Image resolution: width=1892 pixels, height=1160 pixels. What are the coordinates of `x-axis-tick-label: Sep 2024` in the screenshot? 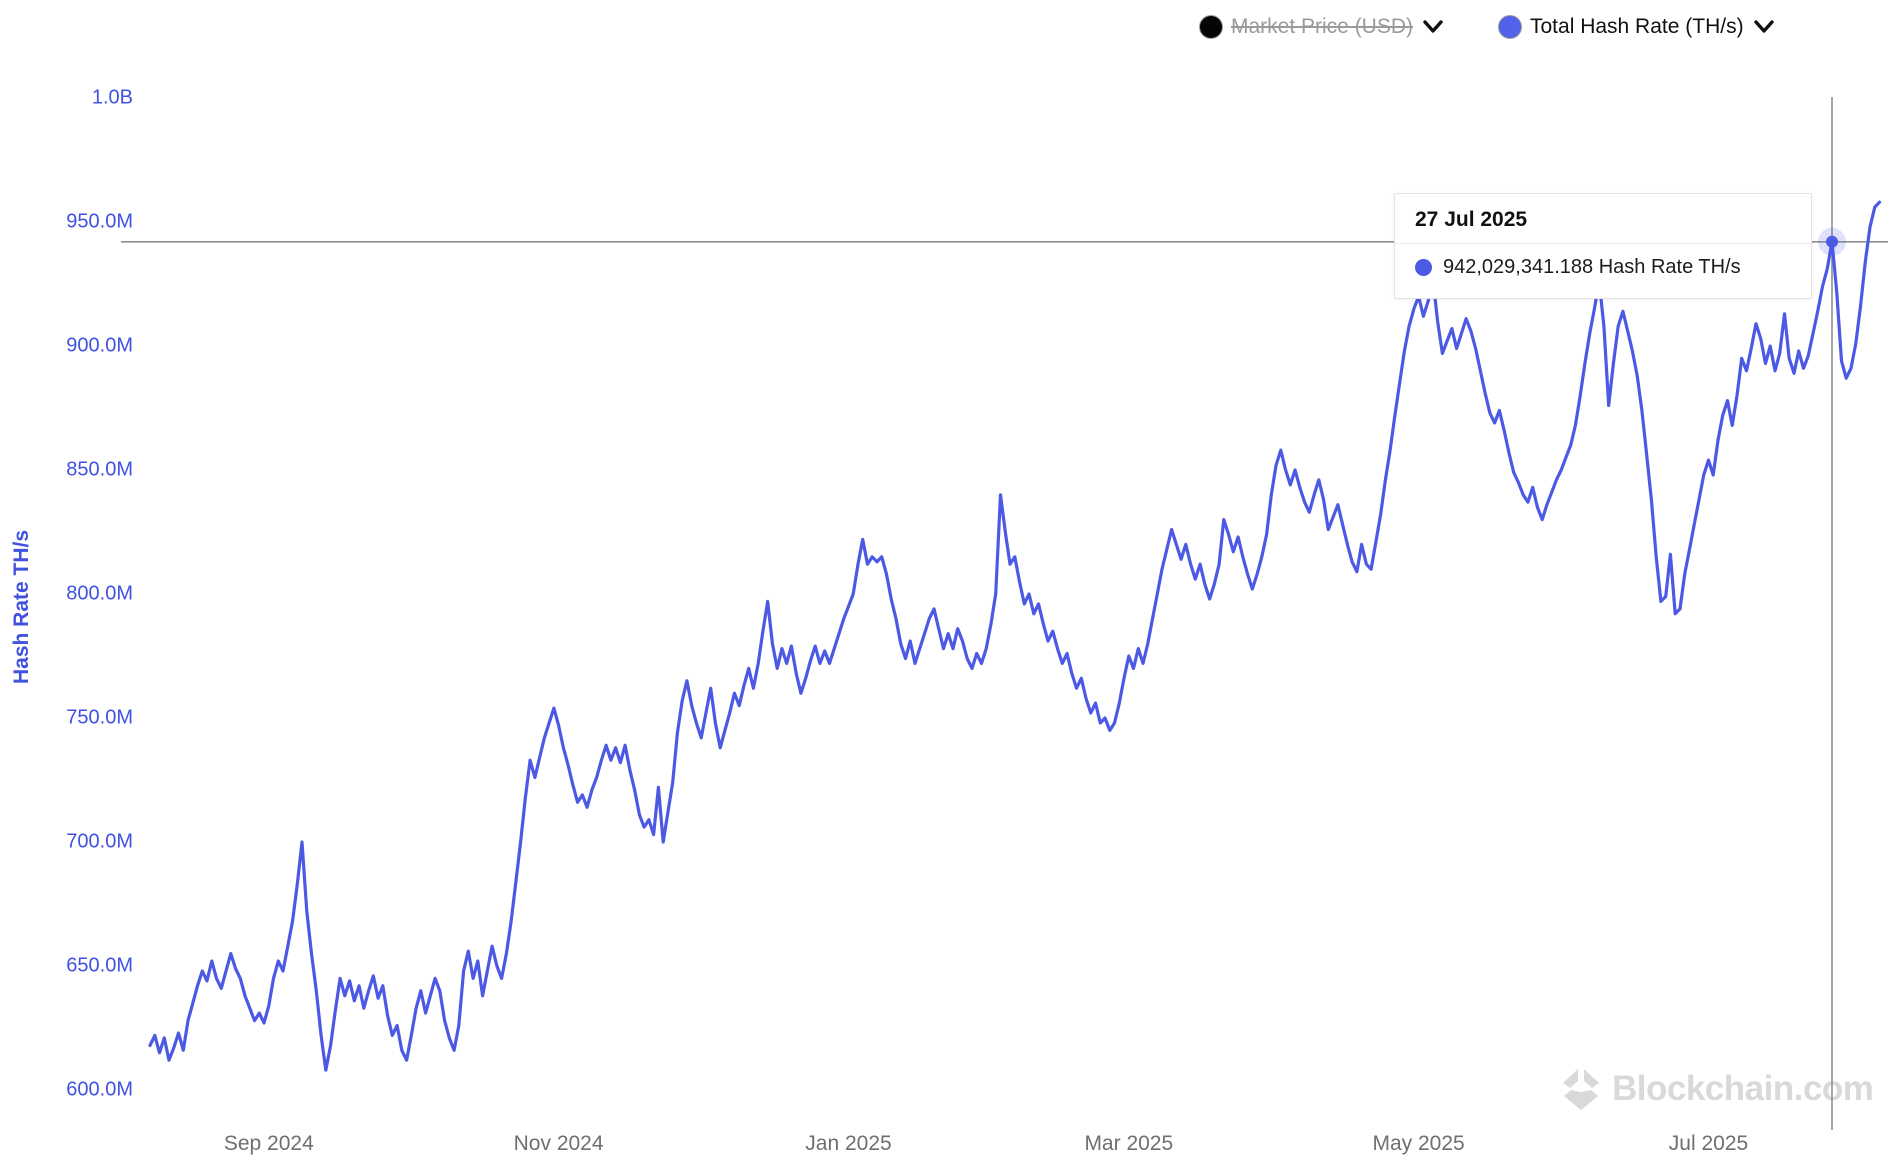 It's located at (268, 1143).